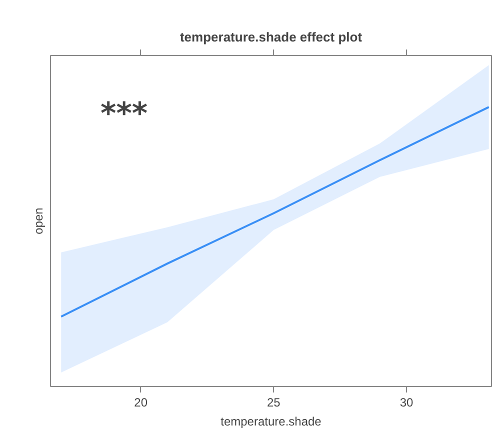  What do you see at coordinates (124, 114) in the screenshot?
I see `annotation: ***` at bounding box center [124, 114].